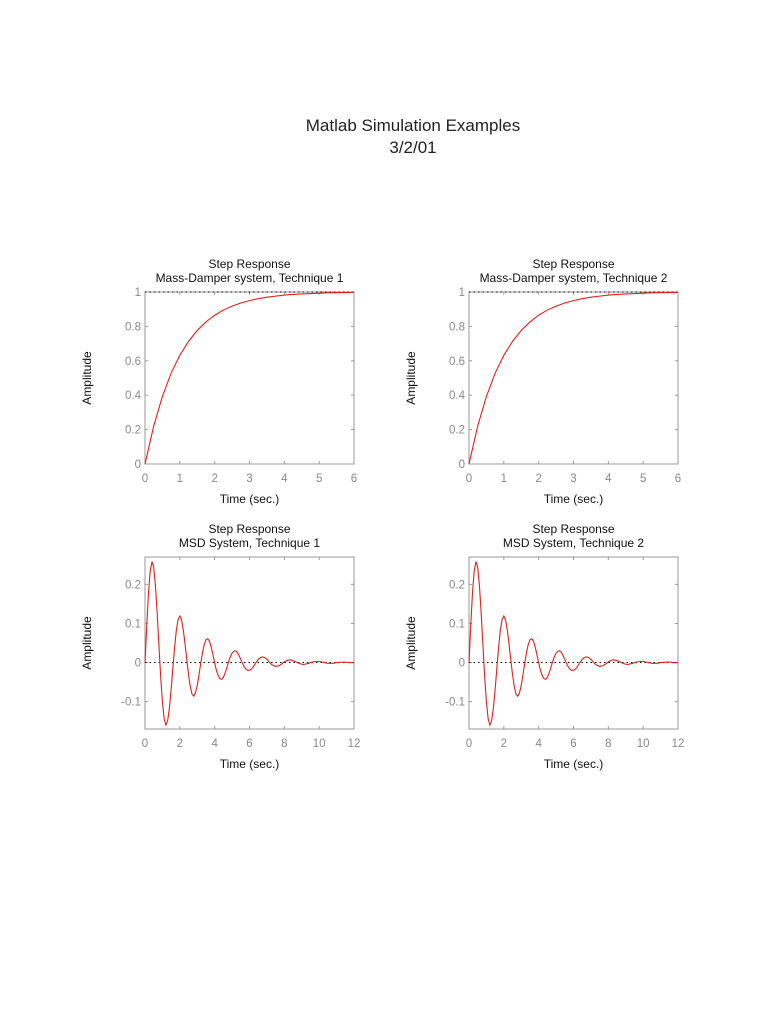 The image size is (768, 1024). Describe the element at coordinates (413, 147) in the screenshot. I see `page-title-line2: 3/2/01` at that location.